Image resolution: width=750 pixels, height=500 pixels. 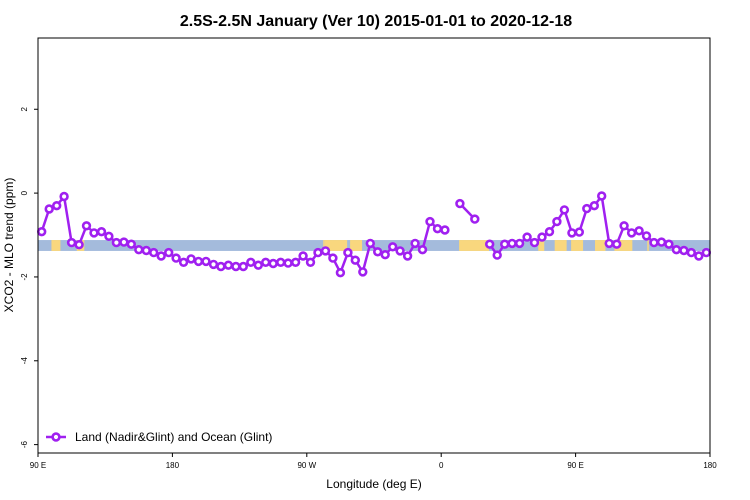 What do you see at coordinates (441, 465) in the screenshot?
I see `x-tick-label: 0` at bounding box center [441, 465].